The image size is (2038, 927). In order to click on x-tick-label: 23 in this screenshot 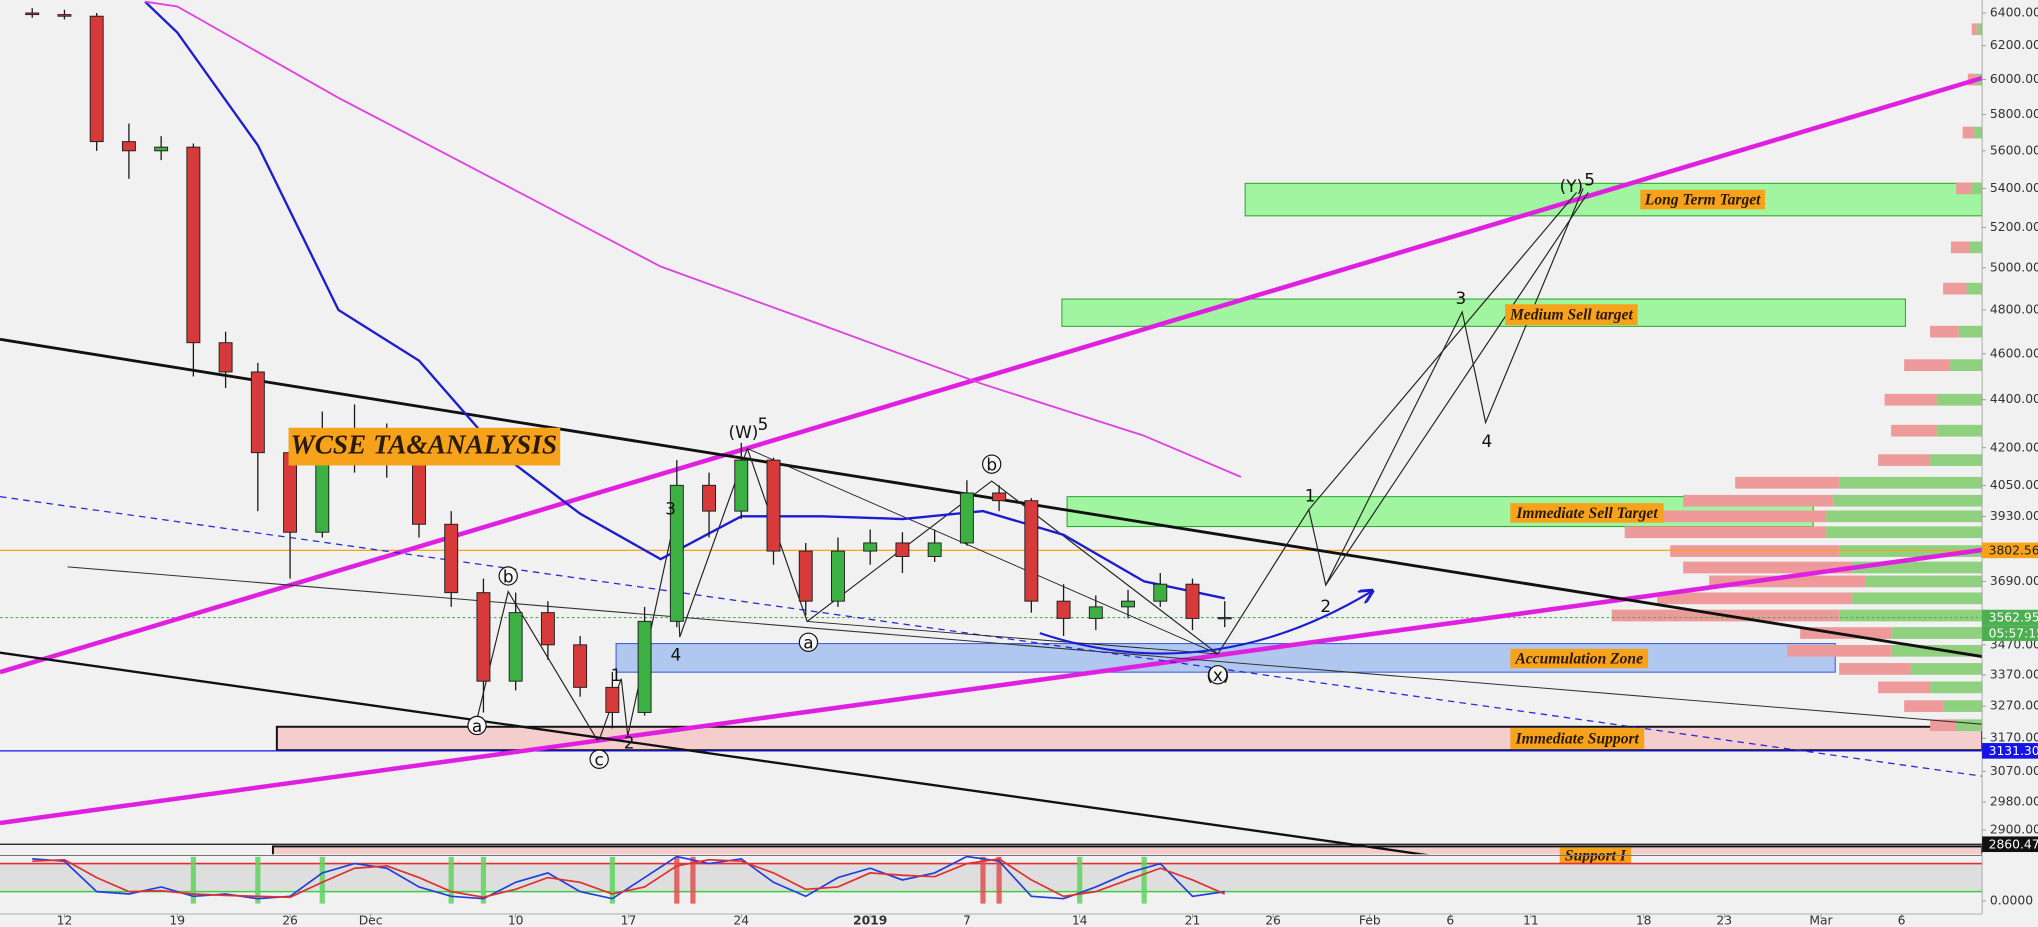, I will do `click(1724, 920)`.